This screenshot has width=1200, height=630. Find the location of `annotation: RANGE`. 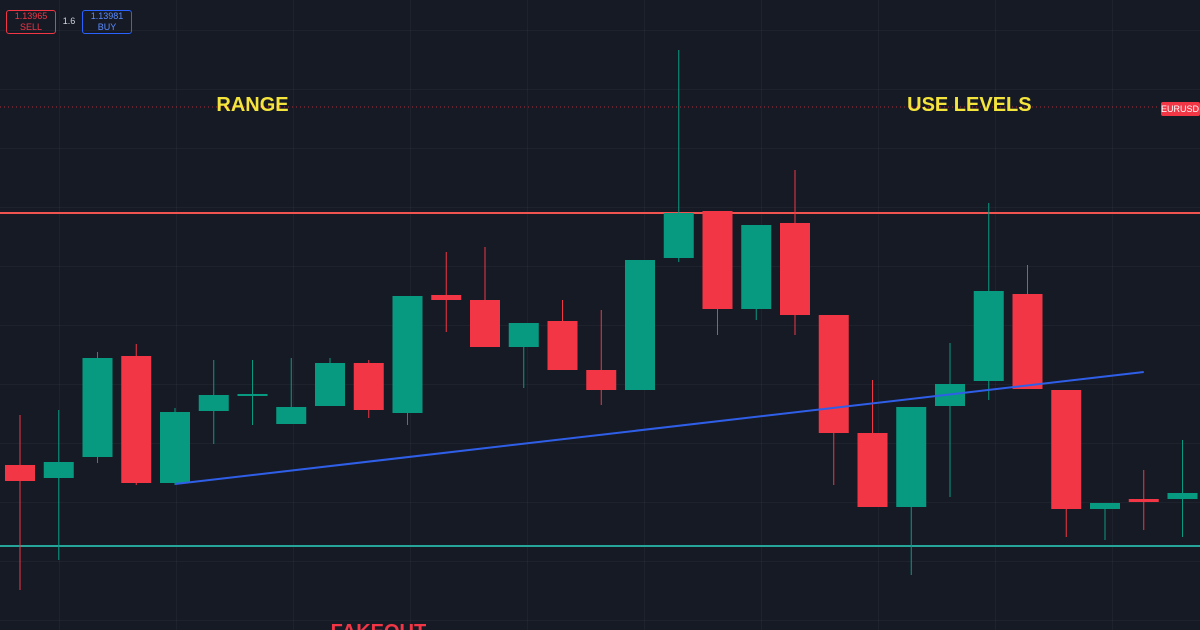

annotation: RANGE is located at coordinates (252, 105).